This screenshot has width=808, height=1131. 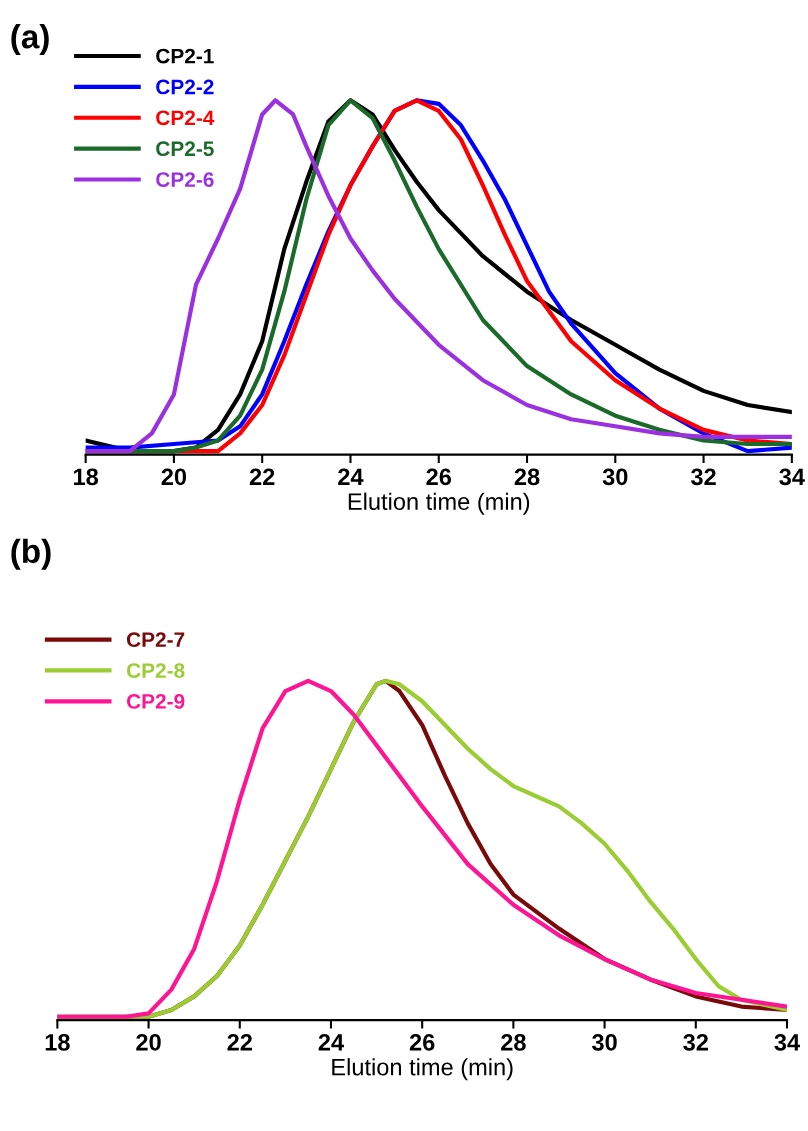 I want to click on legend-label: CP2-7, so click(x=155, y=640).